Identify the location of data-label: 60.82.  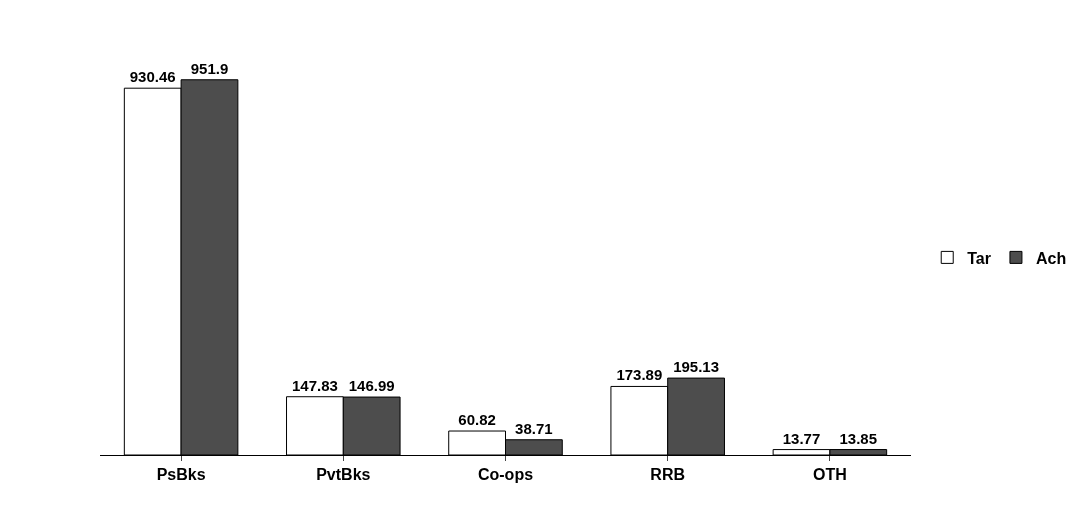
(477, 420).